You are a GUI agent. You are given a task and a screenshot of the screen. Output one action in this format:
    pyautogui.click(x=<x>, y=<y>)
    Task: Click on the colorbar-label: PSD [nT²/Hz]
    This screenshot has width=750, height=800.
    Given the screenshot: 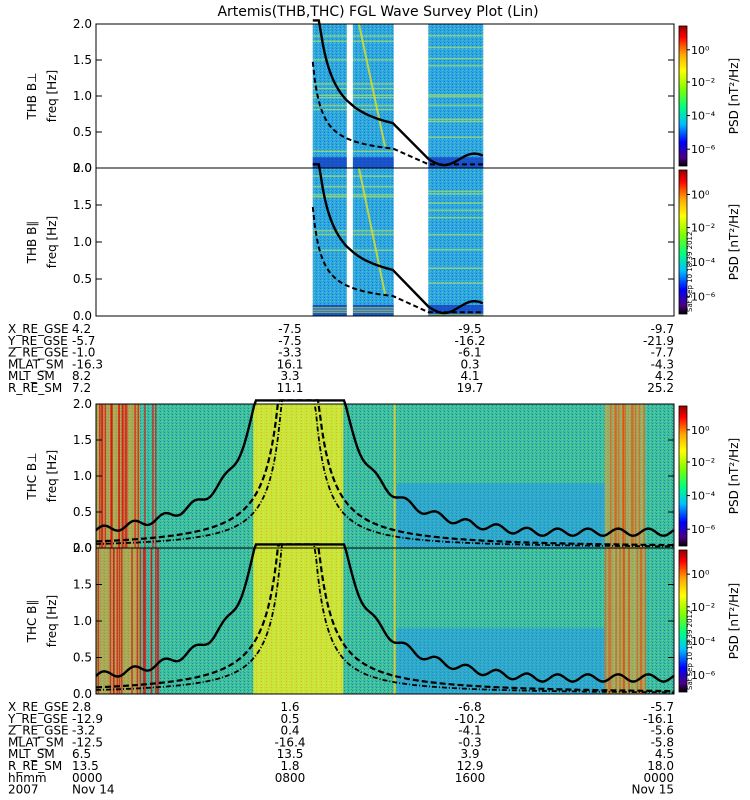 What is the action you would take?
    pyautogui.click(x=734, y=621)
    